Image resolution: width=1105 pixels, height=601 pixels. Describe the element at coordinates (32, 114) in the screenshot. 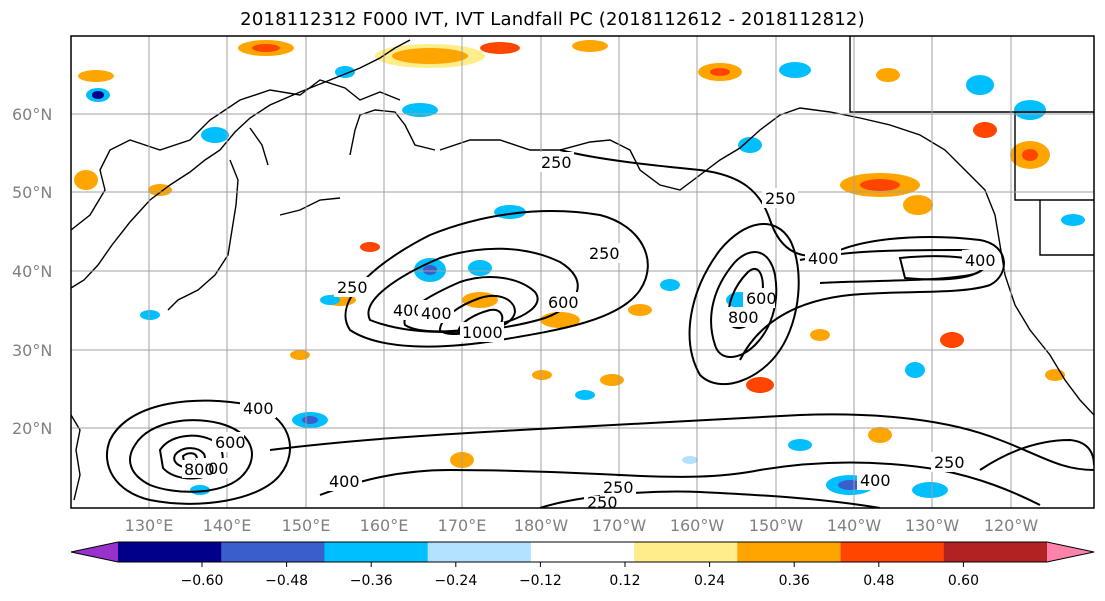

I see `lat-label: 60°N` at that location.